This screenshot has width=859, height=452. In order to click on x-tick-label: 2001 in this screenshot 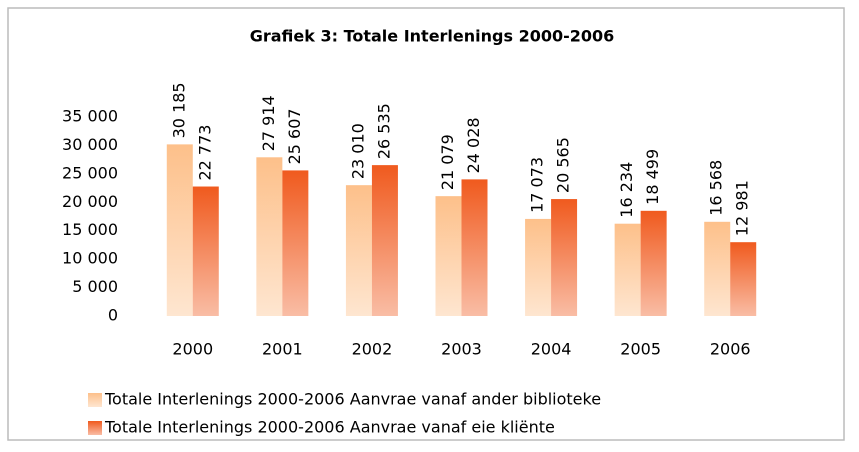, I will do `click(282, 349)`.